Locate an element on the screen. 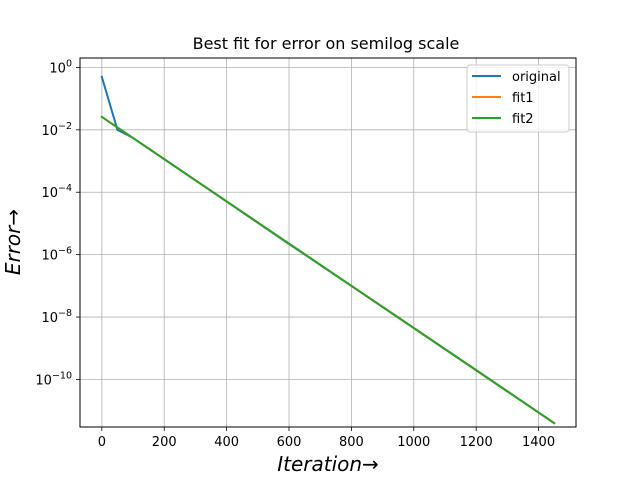 The height and width of the screenshot is (480, 640). y-tick-label: 10⁻⁴ is located at coordinates (56, 192).